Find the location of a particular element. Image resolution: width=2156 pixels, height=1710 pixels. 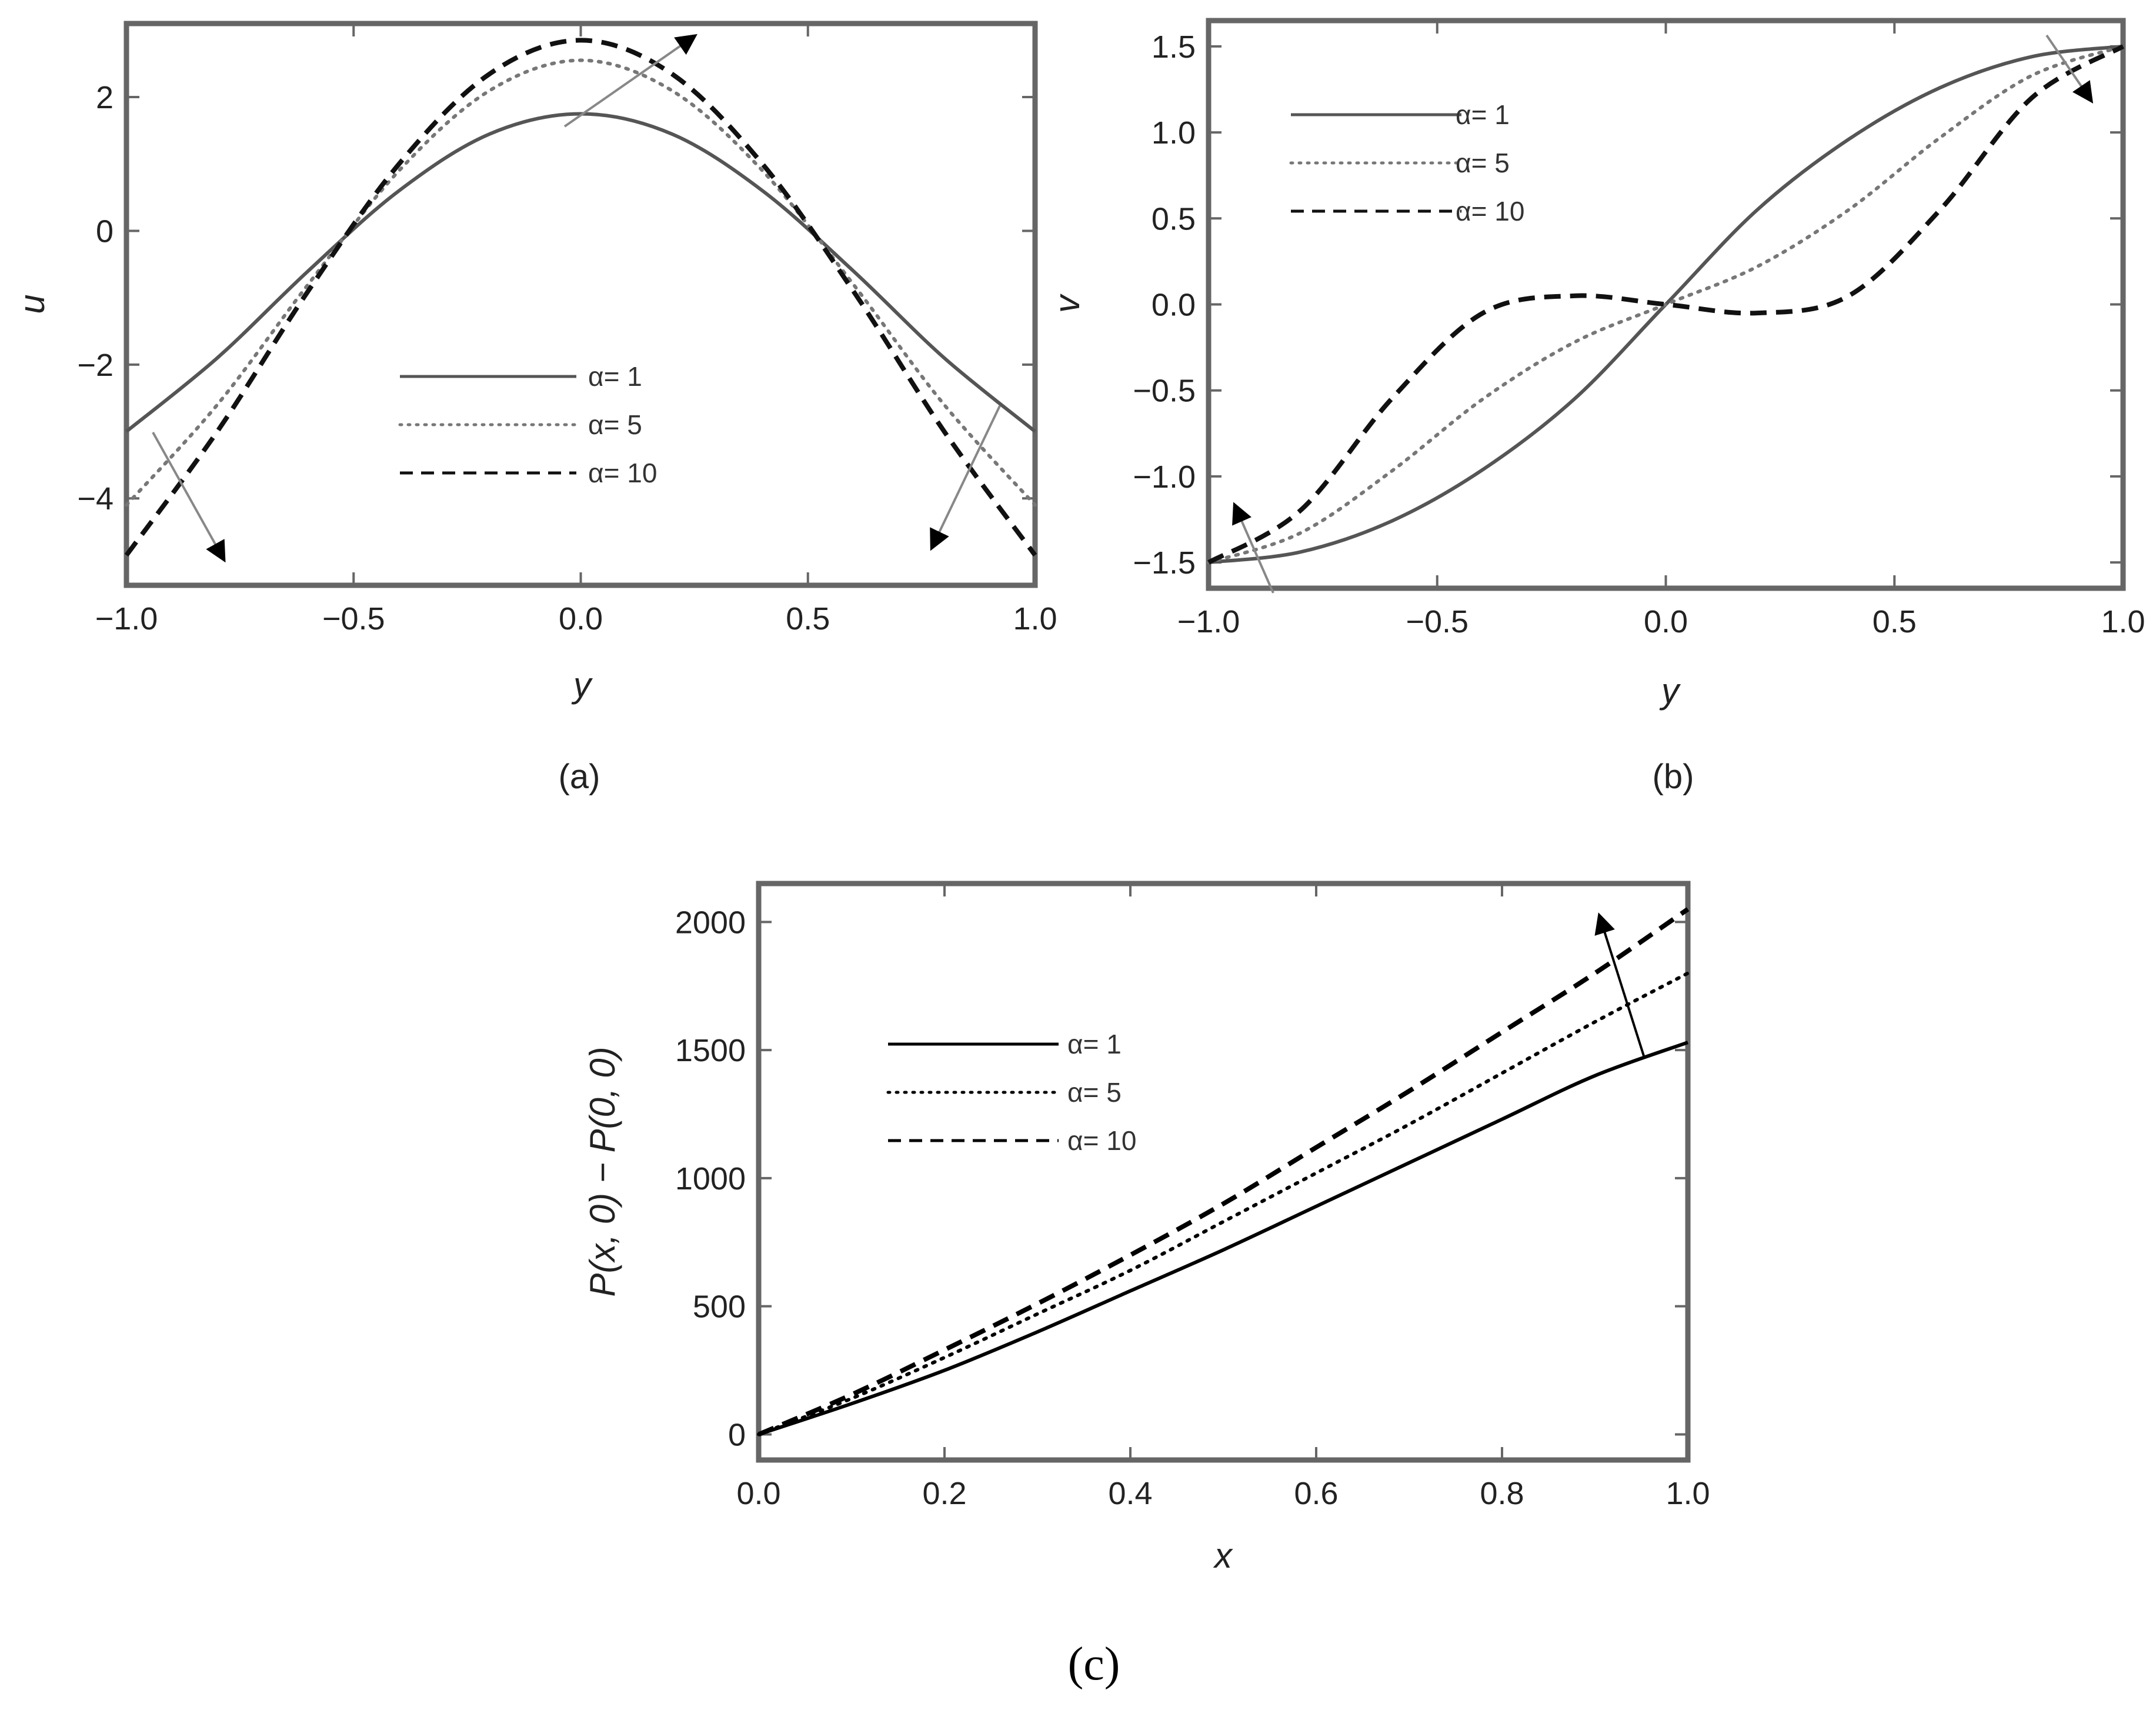

x-axis-label: x is located at coordinates (1223, 1555).